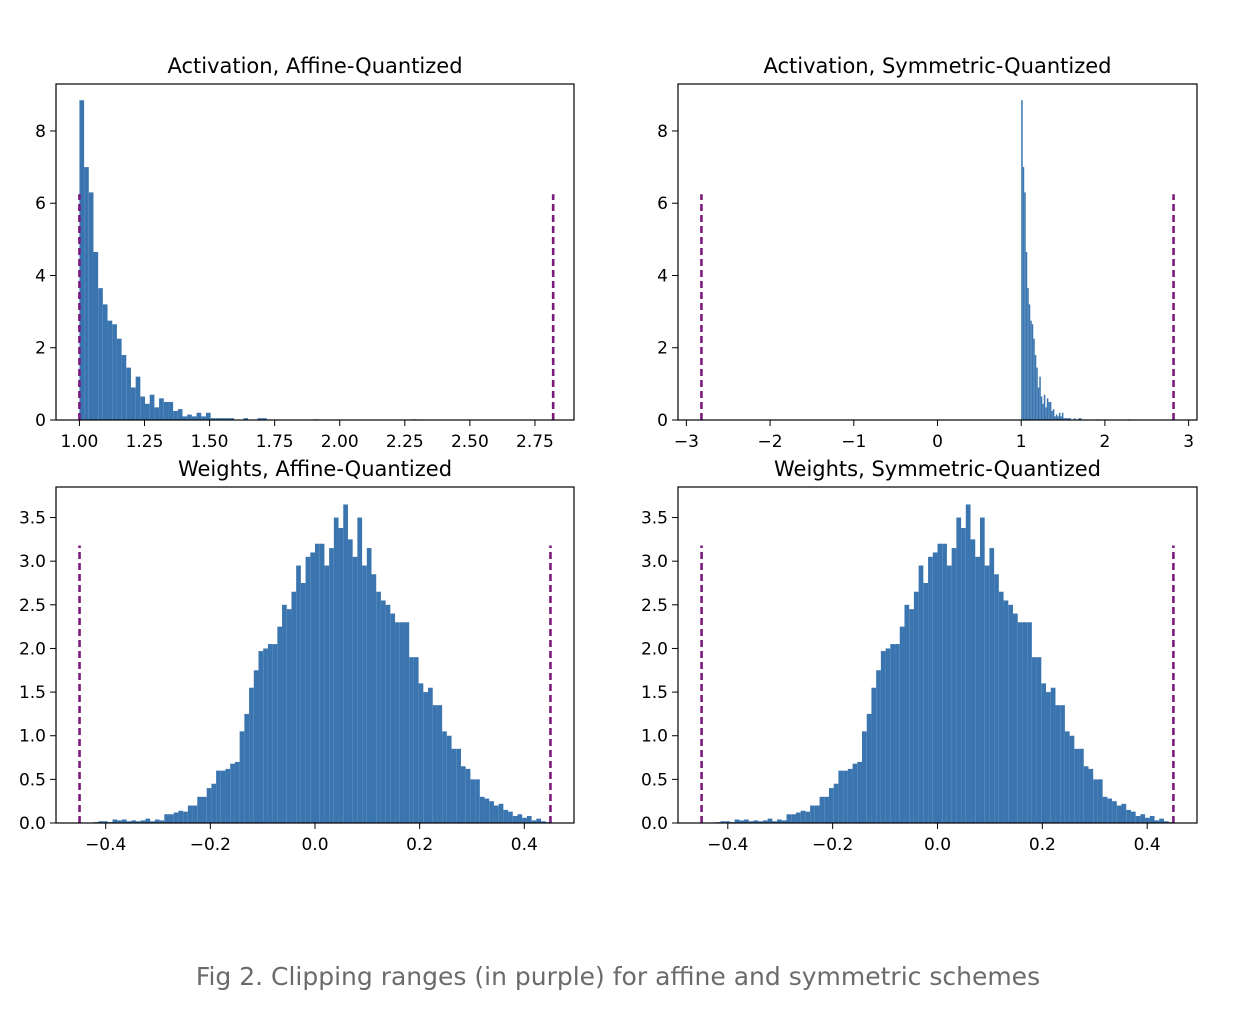 The width and height of the screenshot is (1236, 1022). I want to click on x-tick-label: −2, so click(770, 442).